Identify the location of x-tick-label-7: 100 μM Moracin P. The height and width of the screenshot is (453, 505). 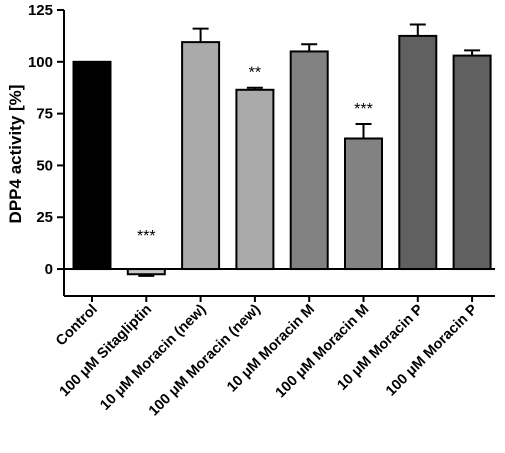
(432, 350).